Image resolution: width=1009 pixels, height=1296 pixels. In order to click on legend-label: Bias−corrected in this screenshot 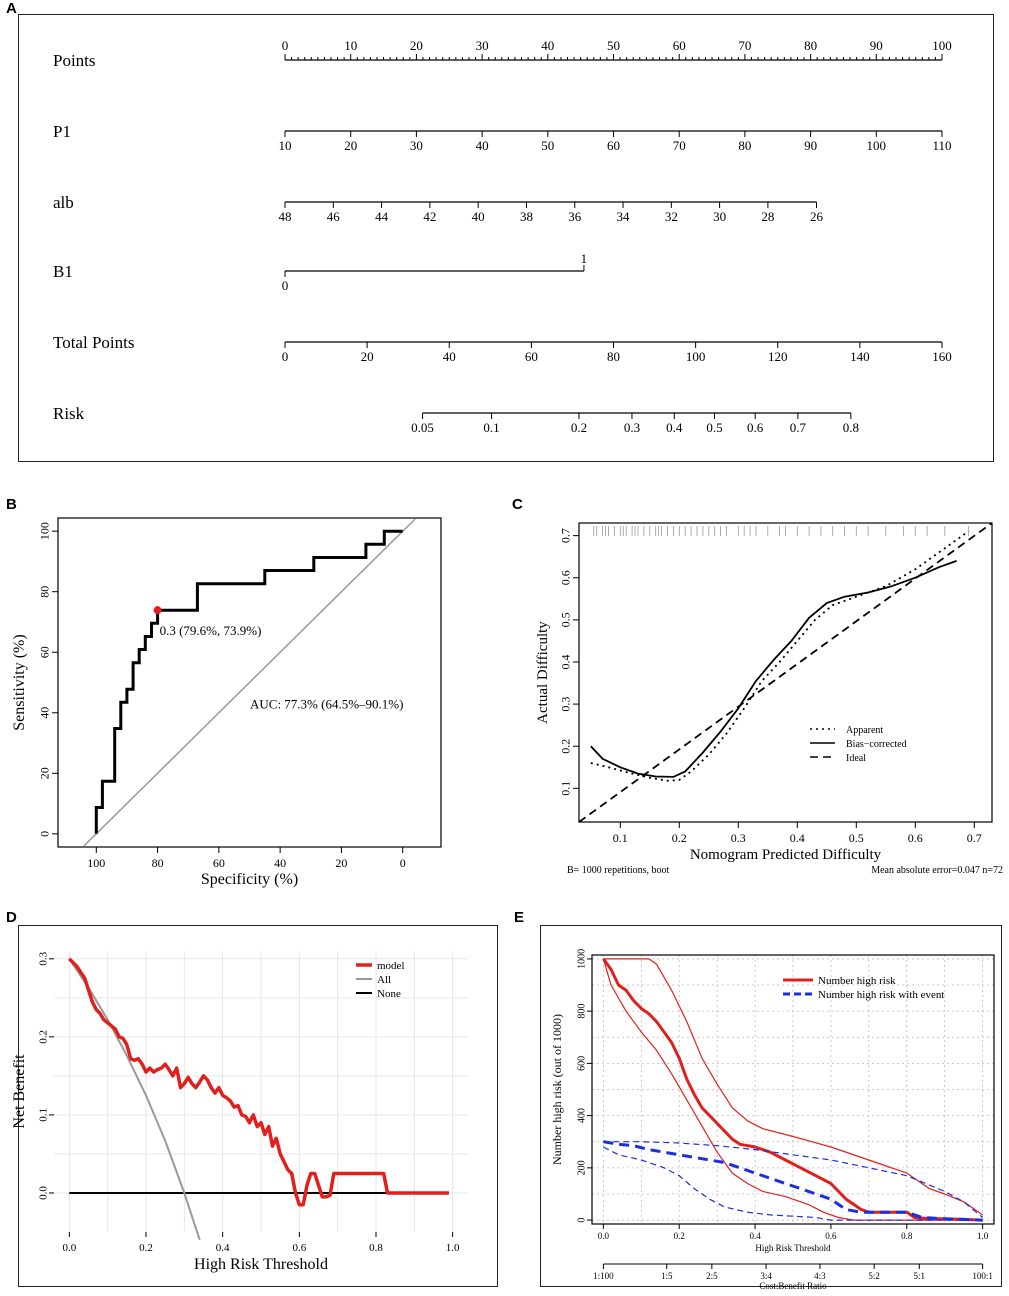, I will do `click(876, 744)`.